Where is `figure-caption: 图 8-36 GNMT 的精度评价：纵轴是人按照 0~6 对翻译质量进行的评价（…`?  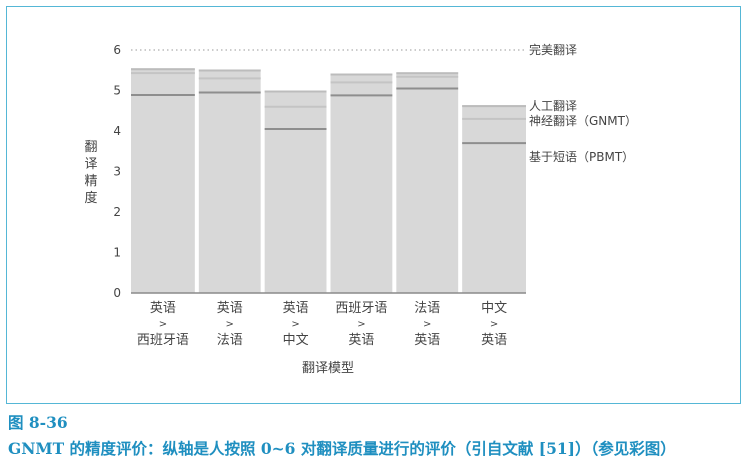 figure-caption: 图 8-36 GNMT 的精度评价：纵轴是人按照 0~6 对翻译质量进行的评价（… is located at coordinates (375, 436).